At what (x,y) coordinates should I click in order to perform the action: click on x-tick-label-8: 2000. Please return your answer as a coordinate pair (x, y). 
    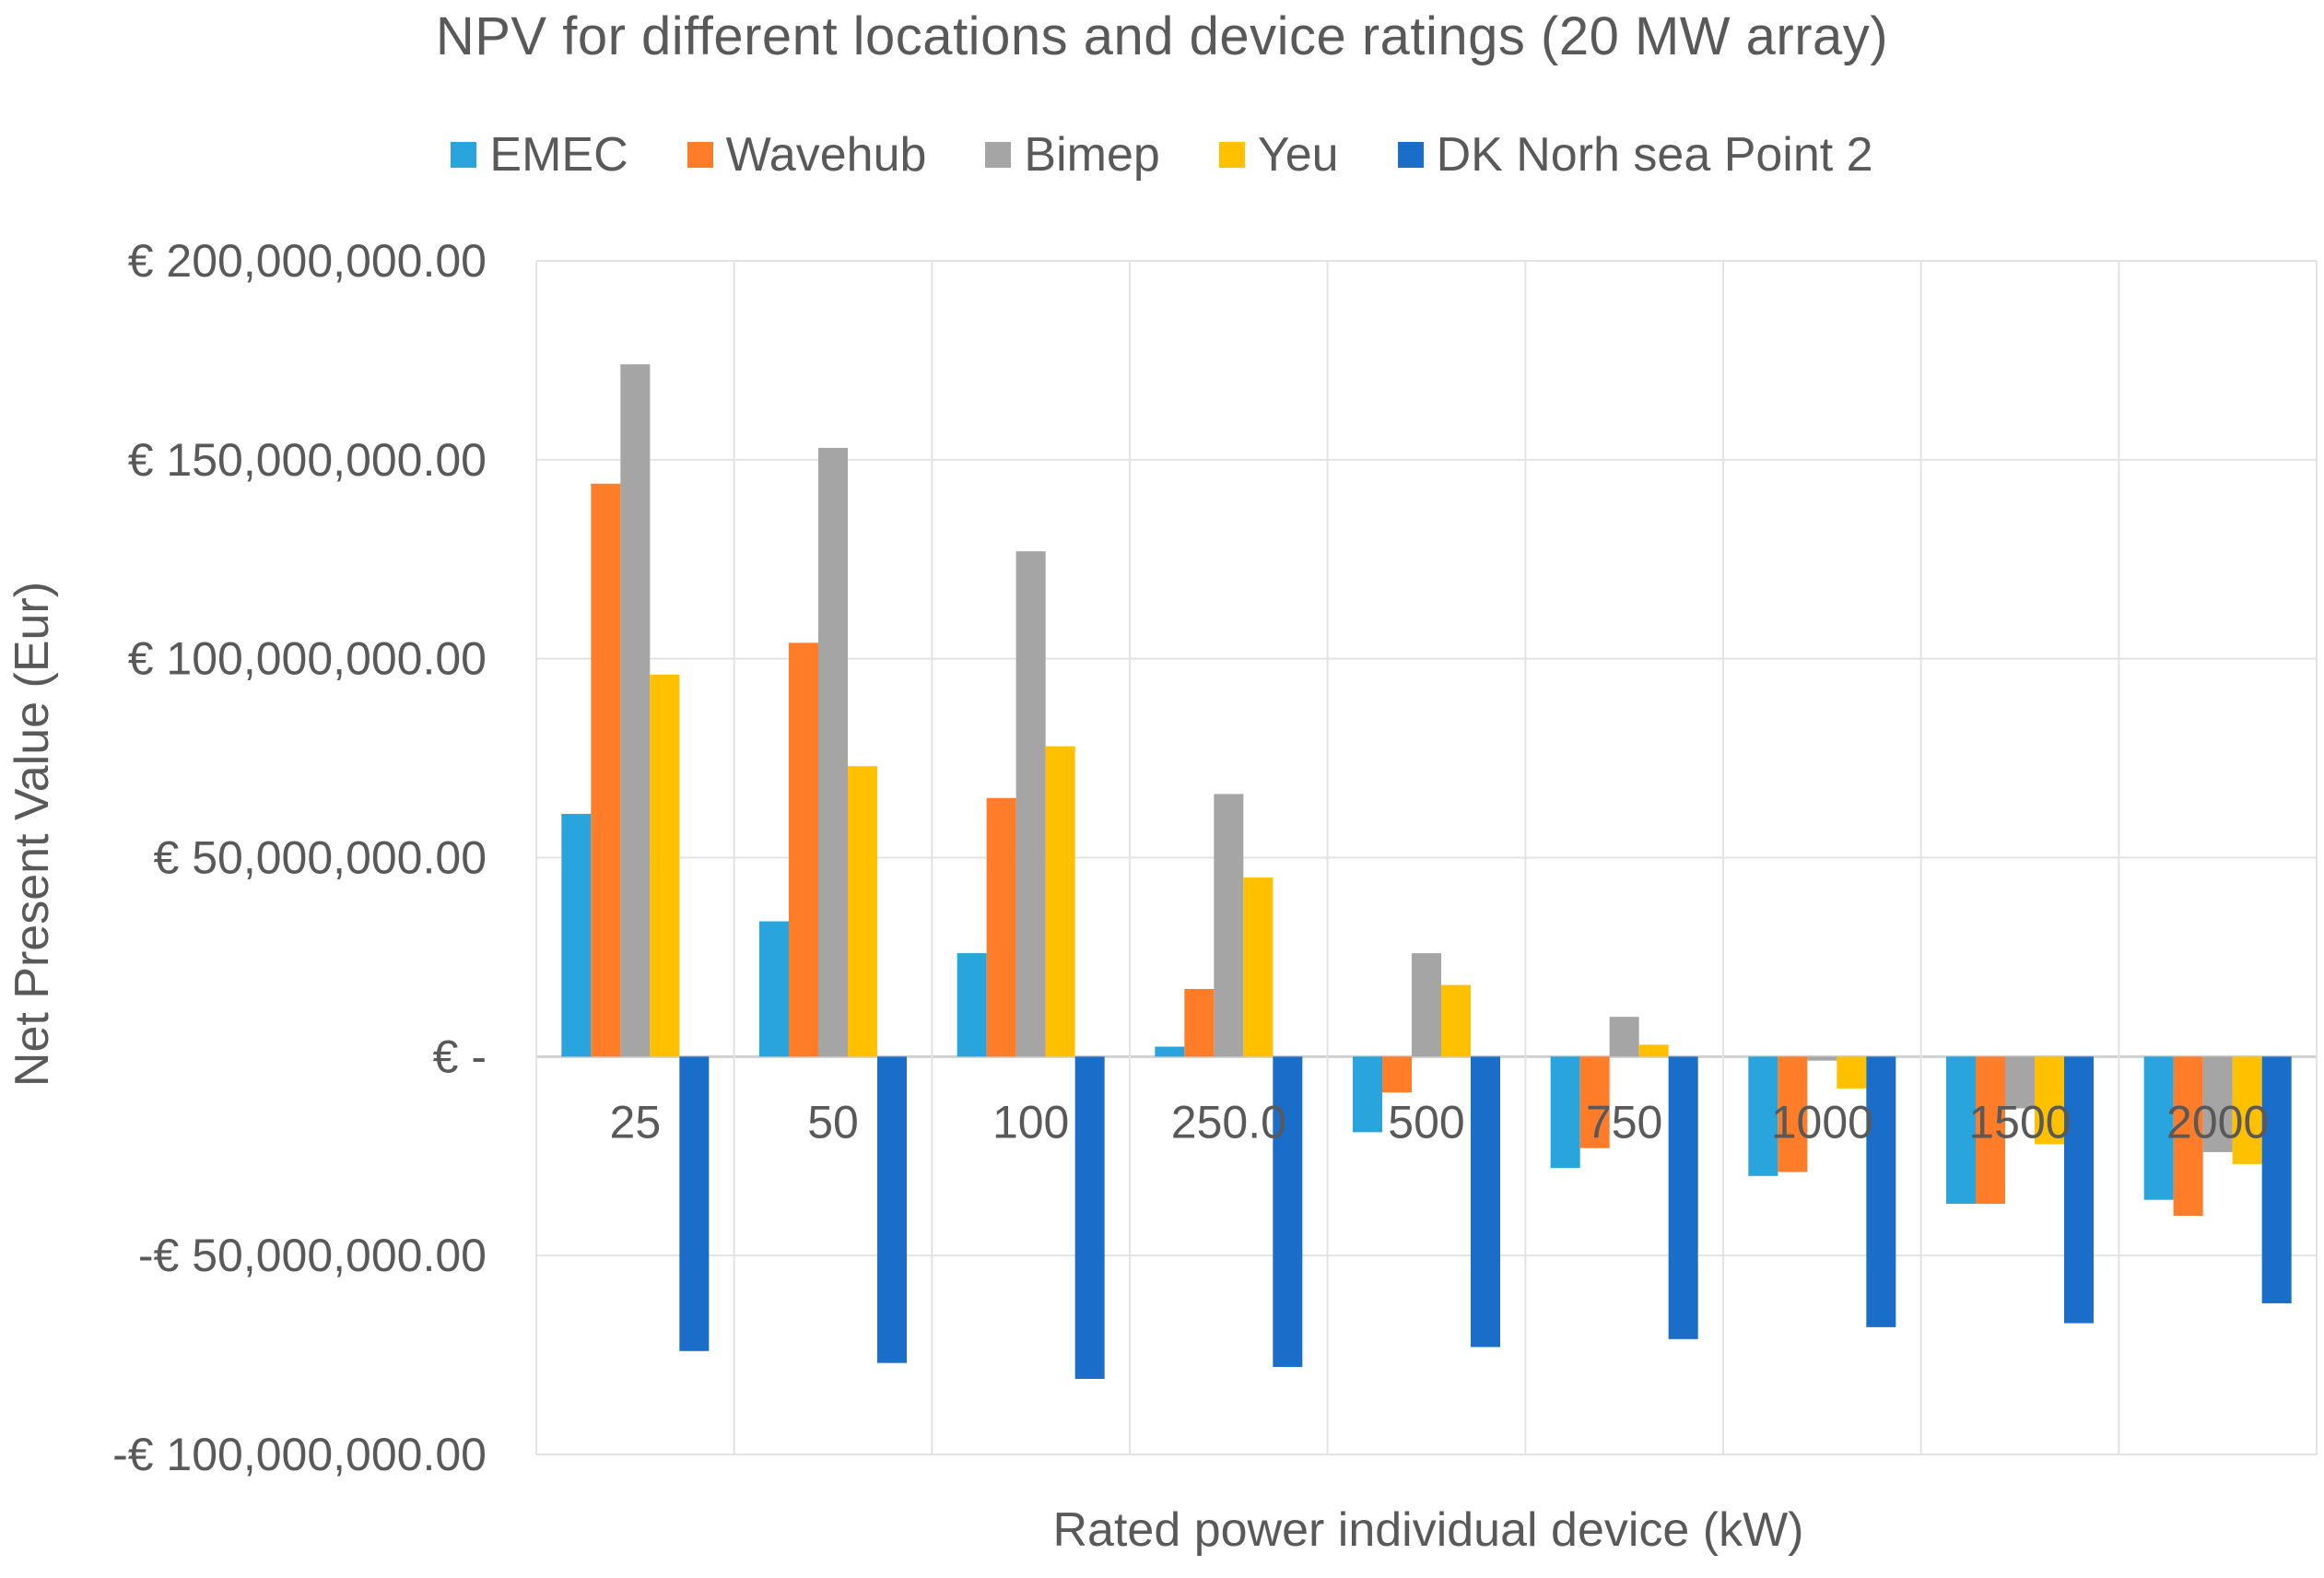
    Looking at the image, I should click on (2217, 1122).